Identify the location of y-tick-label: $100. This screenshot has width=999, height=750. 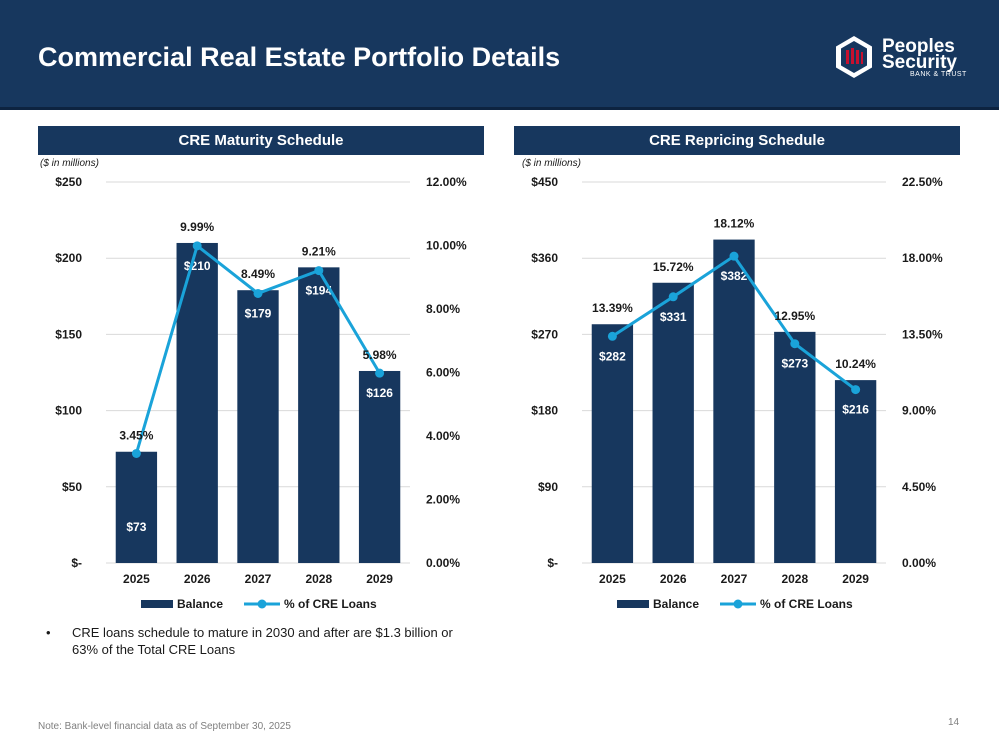
(68, 411).